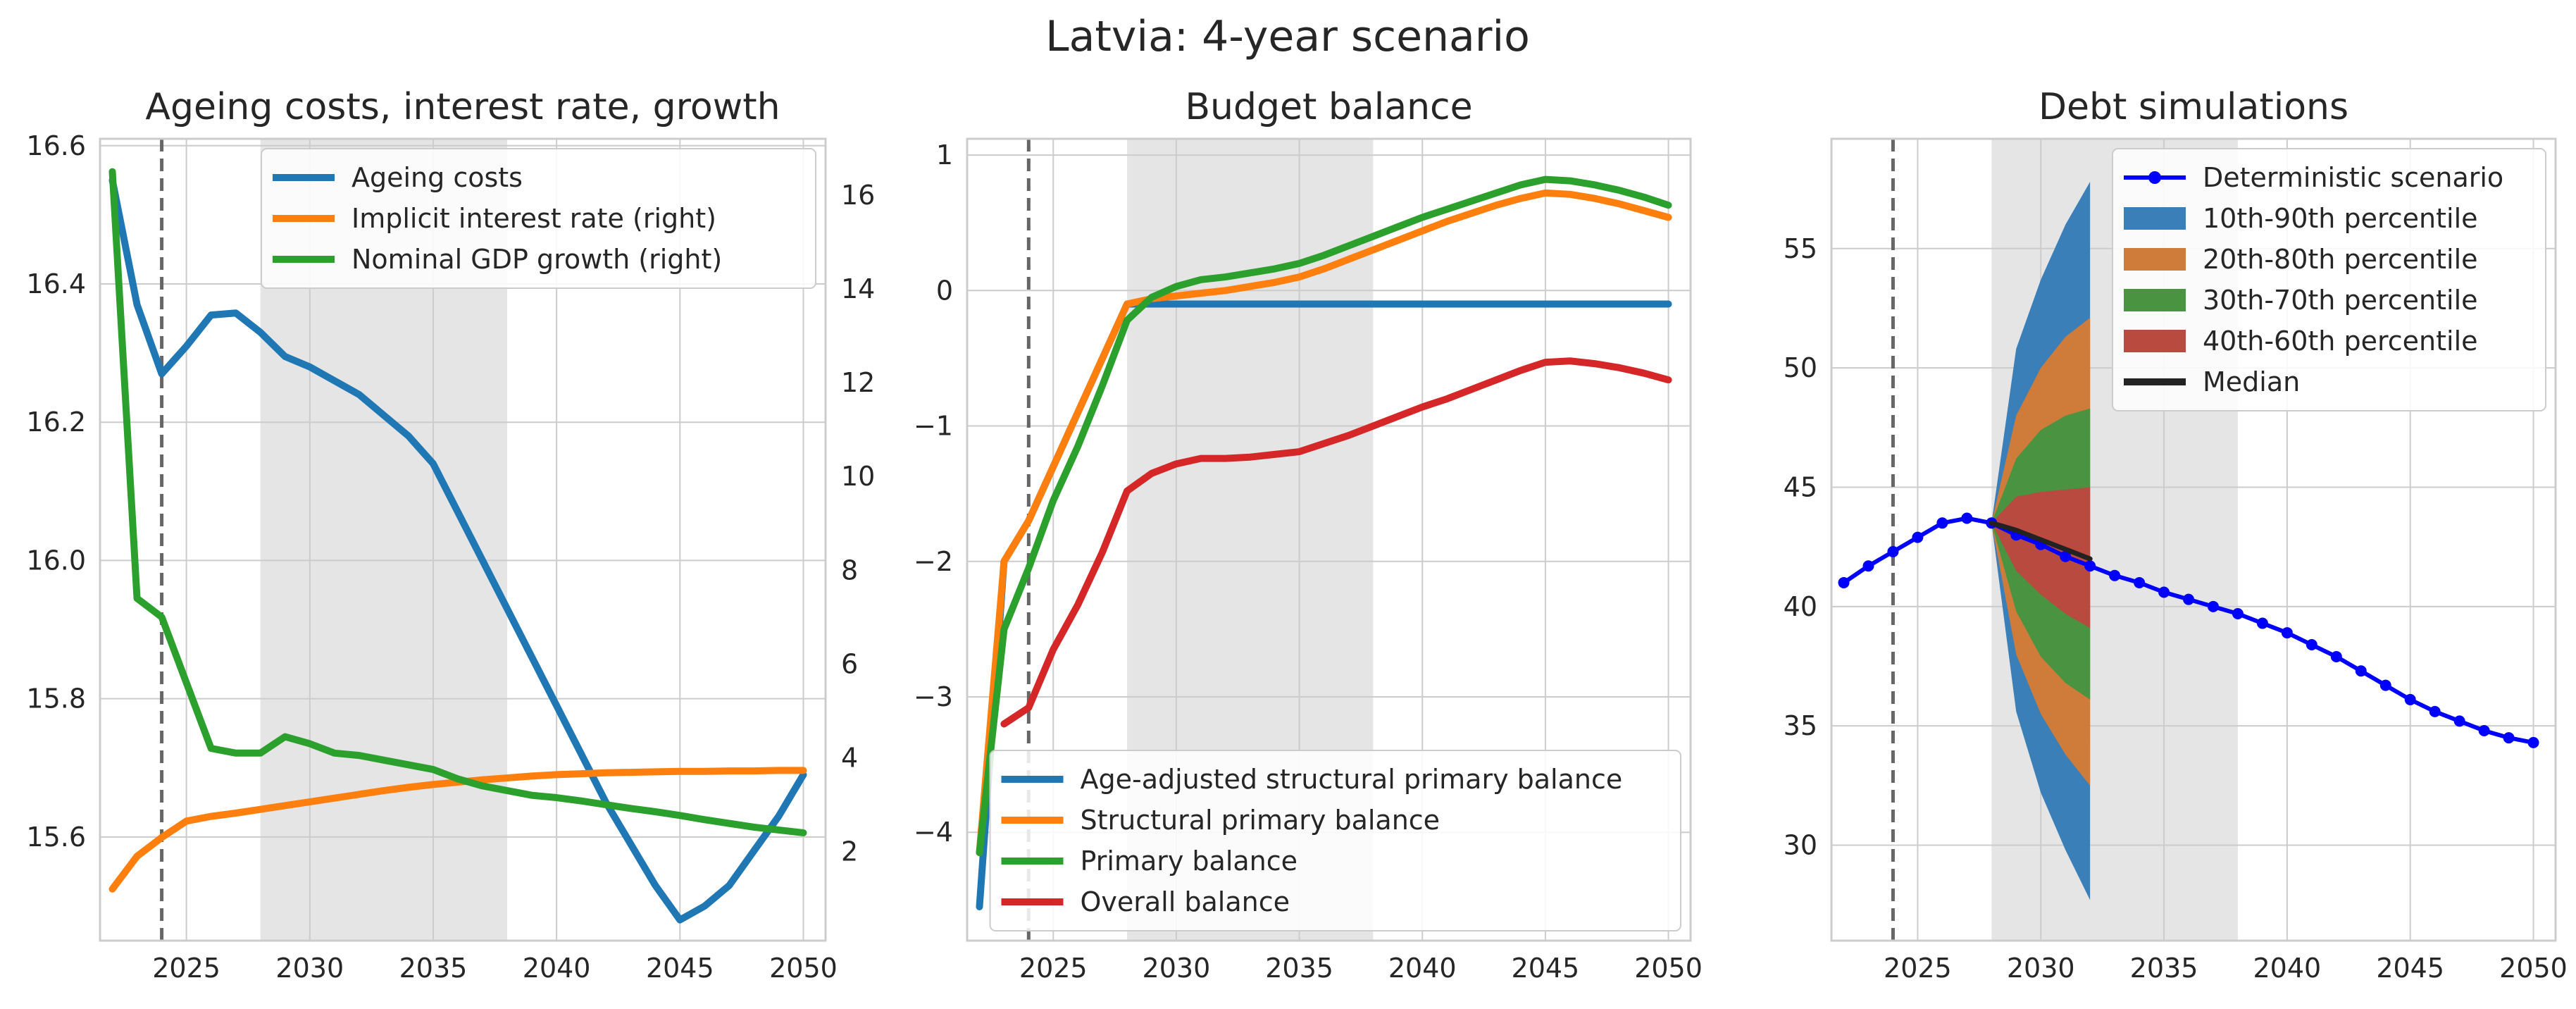 Image resolution: width=2576 pixels, height=1009 pixels. I want to click on y-tick-label: 35, so click(1800, 725).